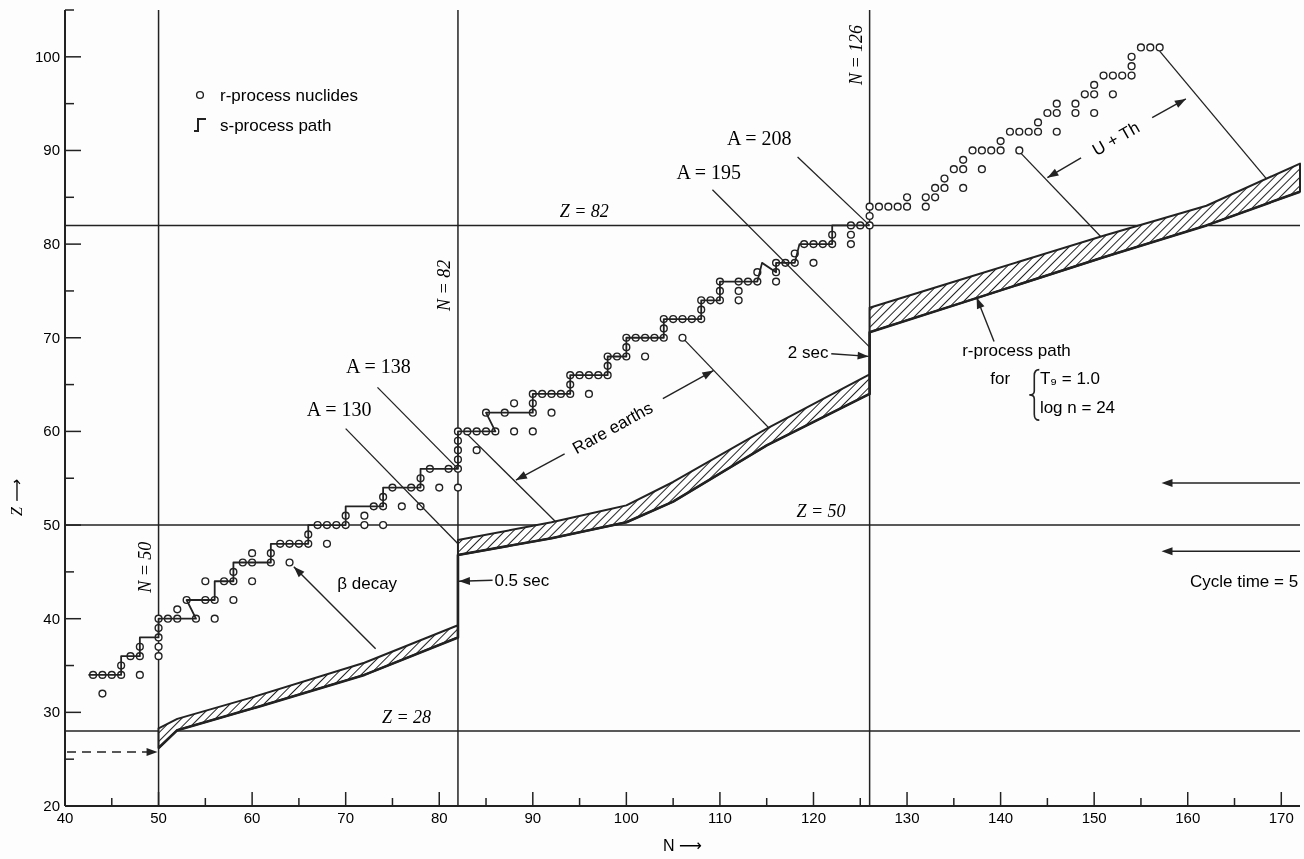 The height and width of the screenshot is (859, 1304). What do you see at coordinates (51, 805) in the screenshot?
I see `y-tick-label: 20` at bounding box center [51, 805].